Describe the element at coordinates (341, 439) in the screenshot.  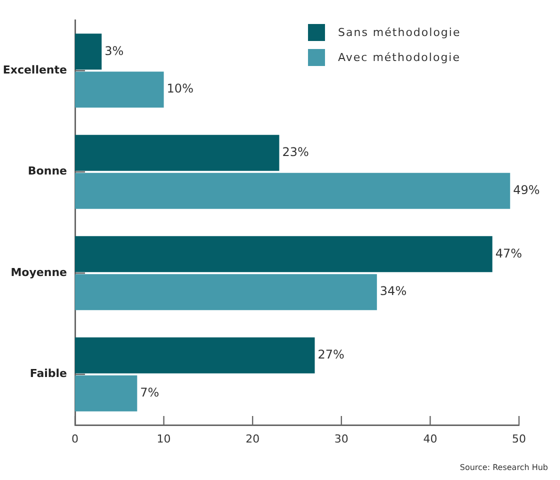
I see `x-tick-label: 30` at that location.